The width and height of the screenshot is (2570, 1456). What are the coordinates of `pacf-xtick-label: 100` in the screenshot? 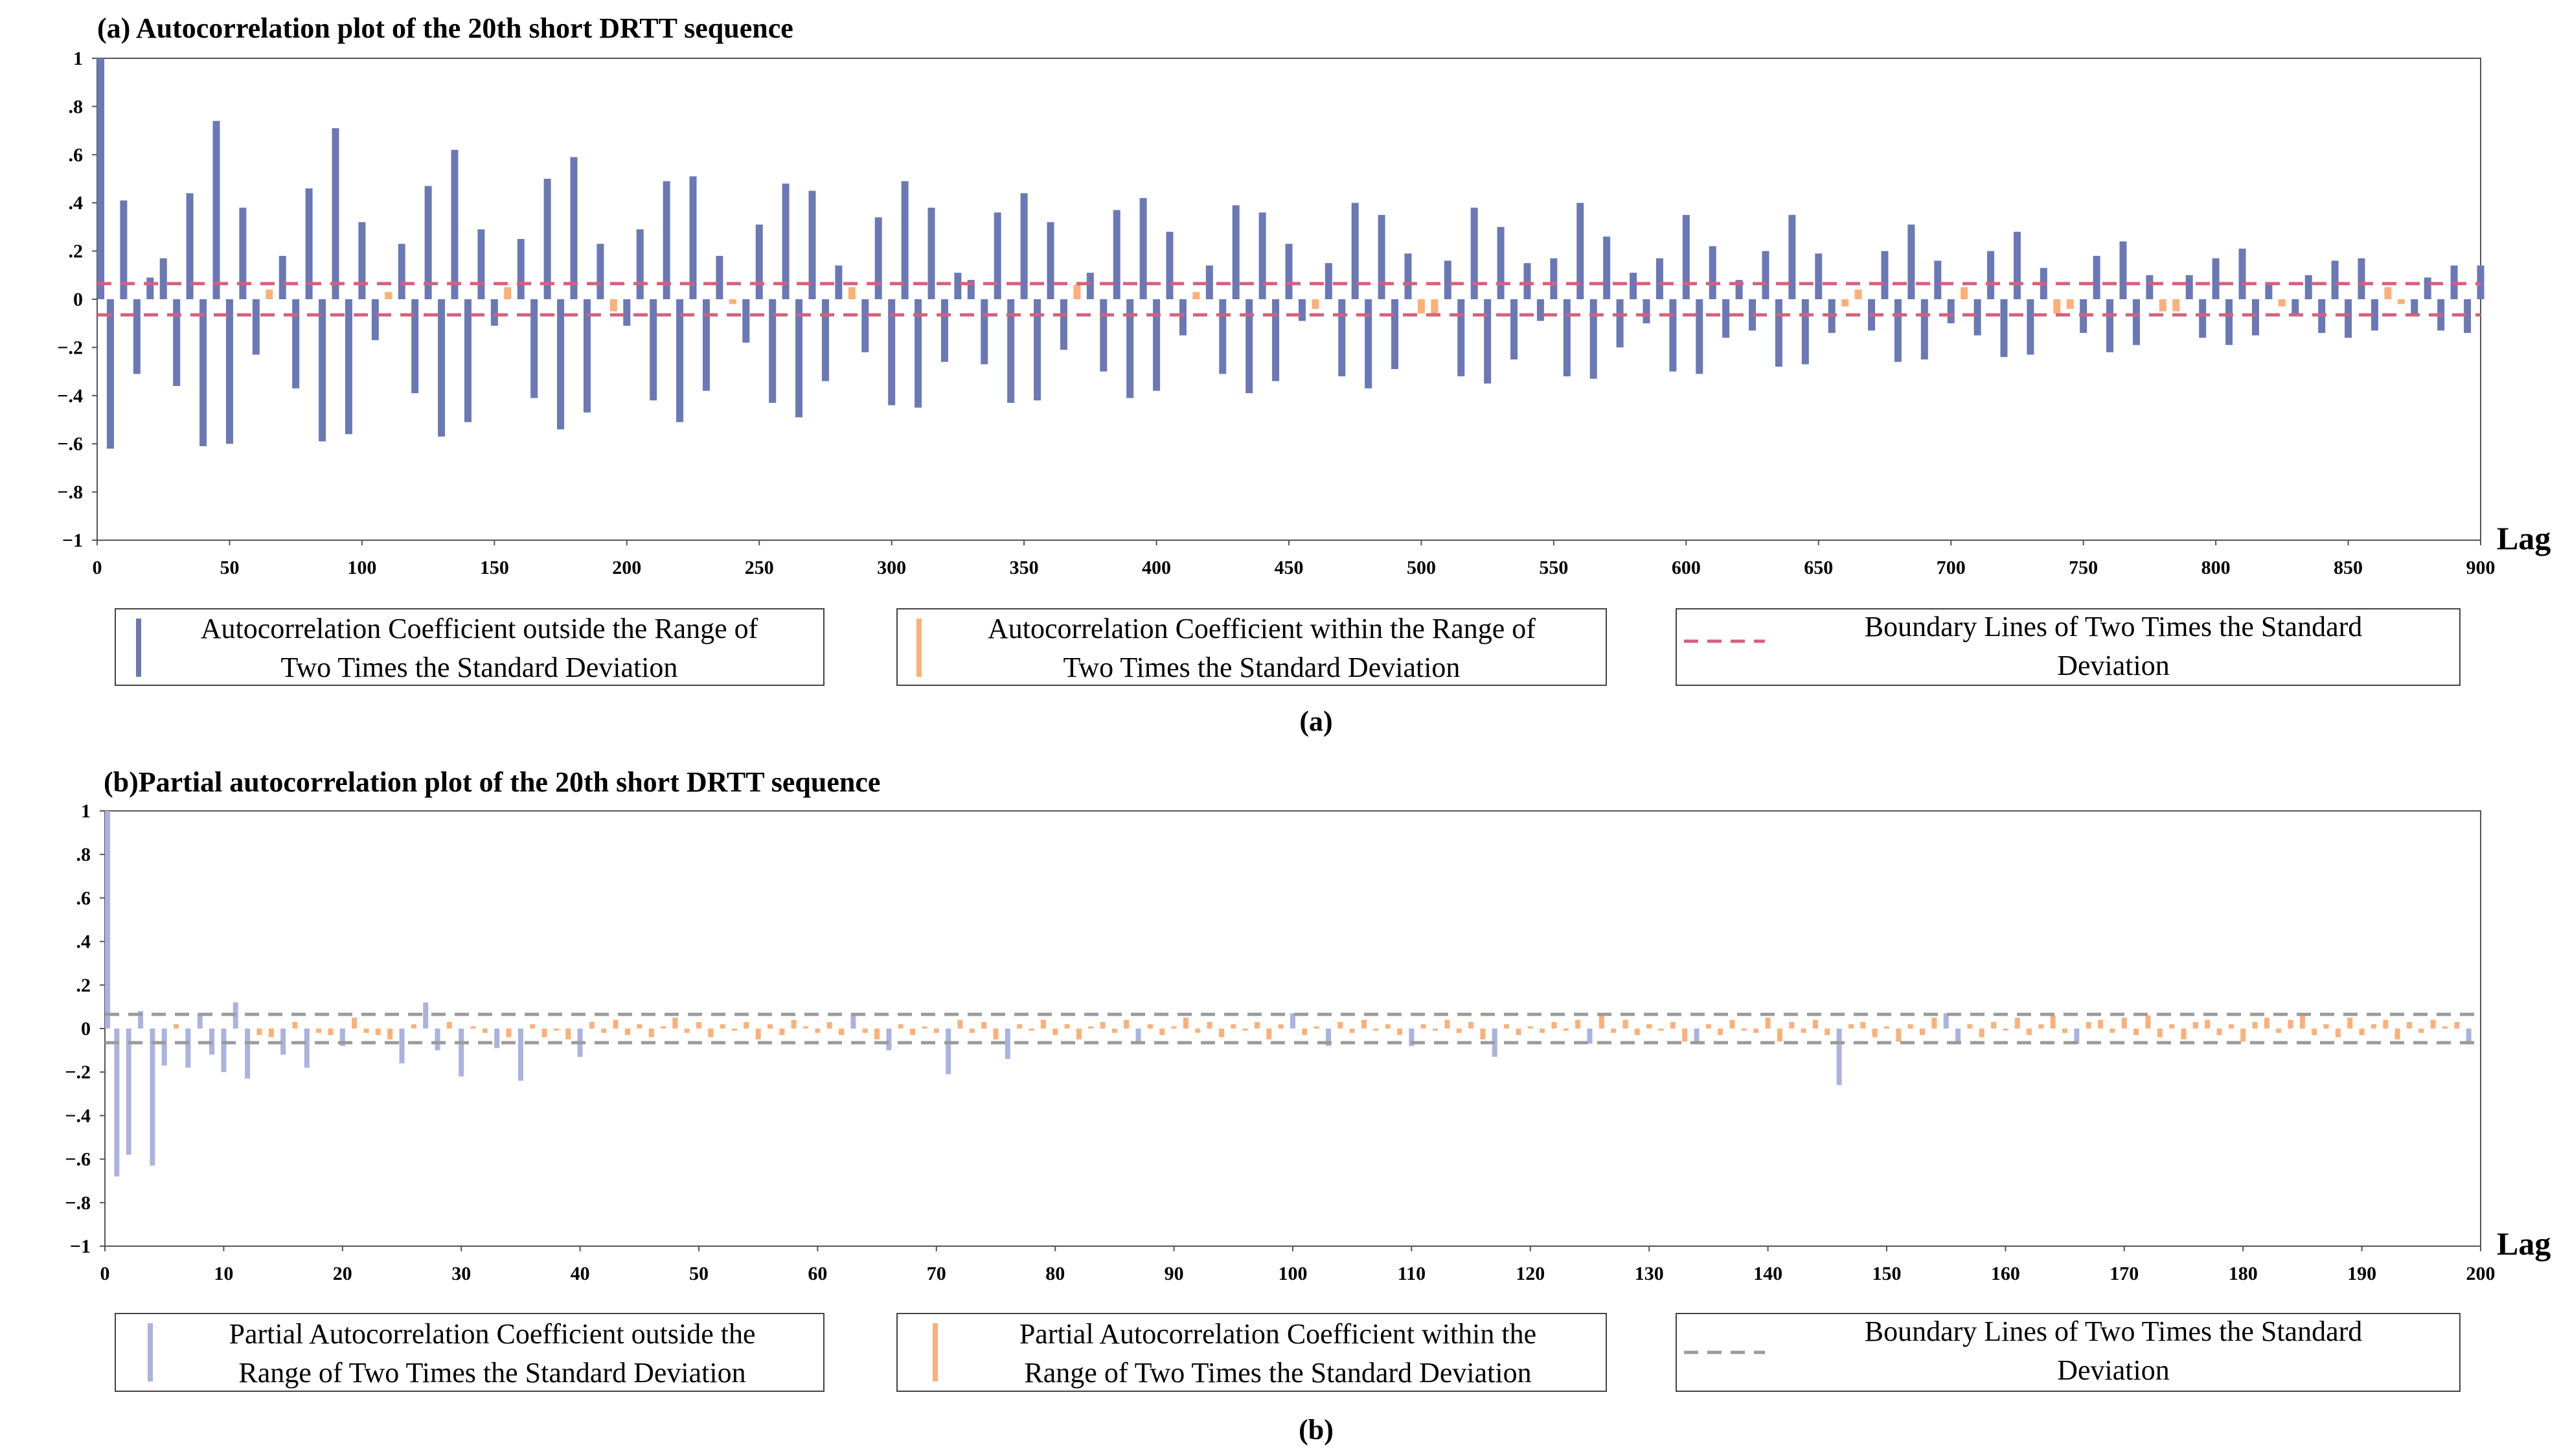 It's located at (1293, 1273).